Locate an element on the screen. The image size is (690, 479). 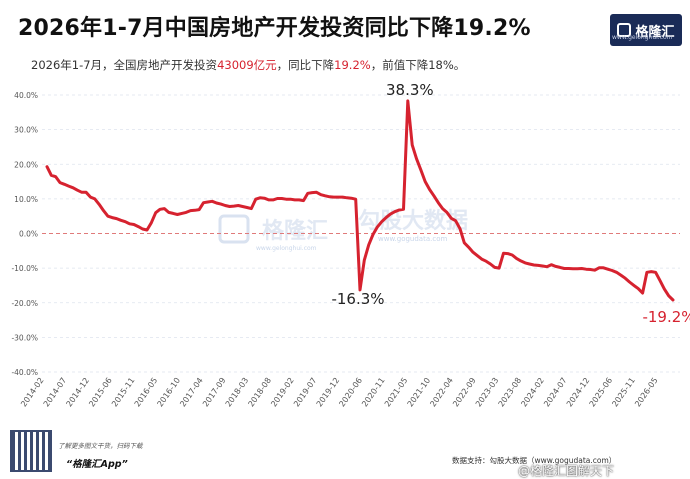
y-tick-label: 0.0% is located at coordinates (28, 234).